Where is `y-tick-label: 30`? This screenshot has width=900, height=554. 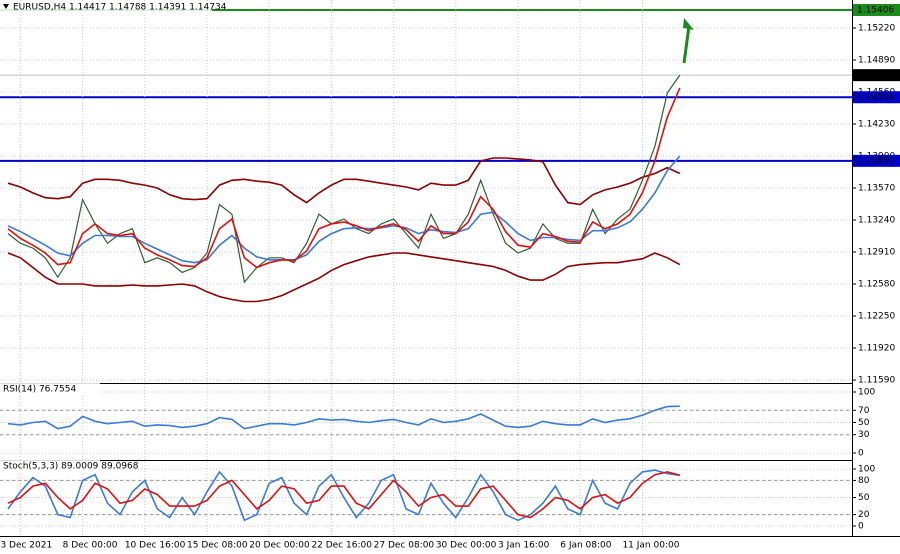
y-tick-label: 30 is located at coordinates (864, 435).